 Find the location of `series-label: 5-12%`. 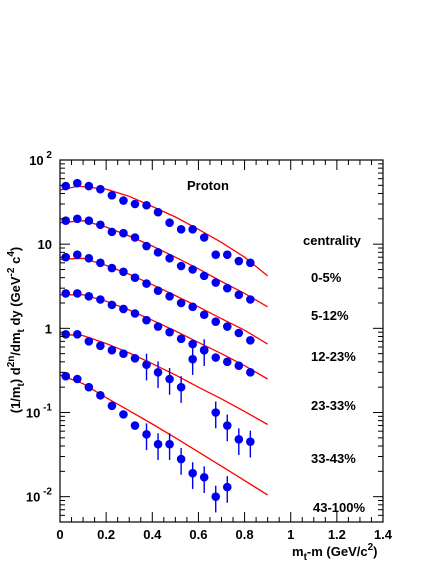

series-label: 5-12% is located at coordinates (330, 315).